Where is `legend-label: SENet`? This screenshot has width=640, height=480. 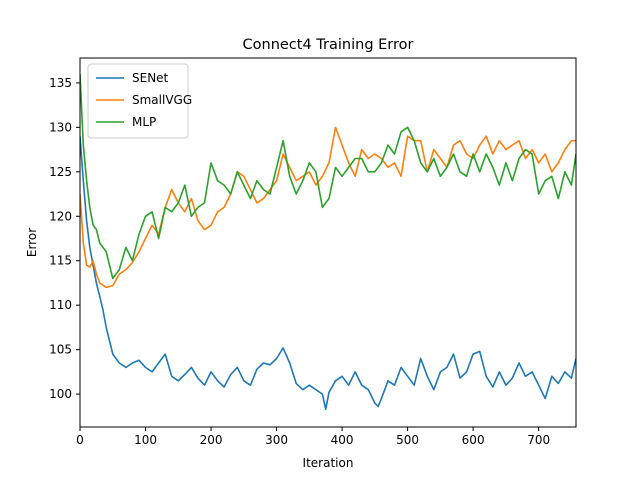
legend-label: SENet is located at coordinates (150, 78).